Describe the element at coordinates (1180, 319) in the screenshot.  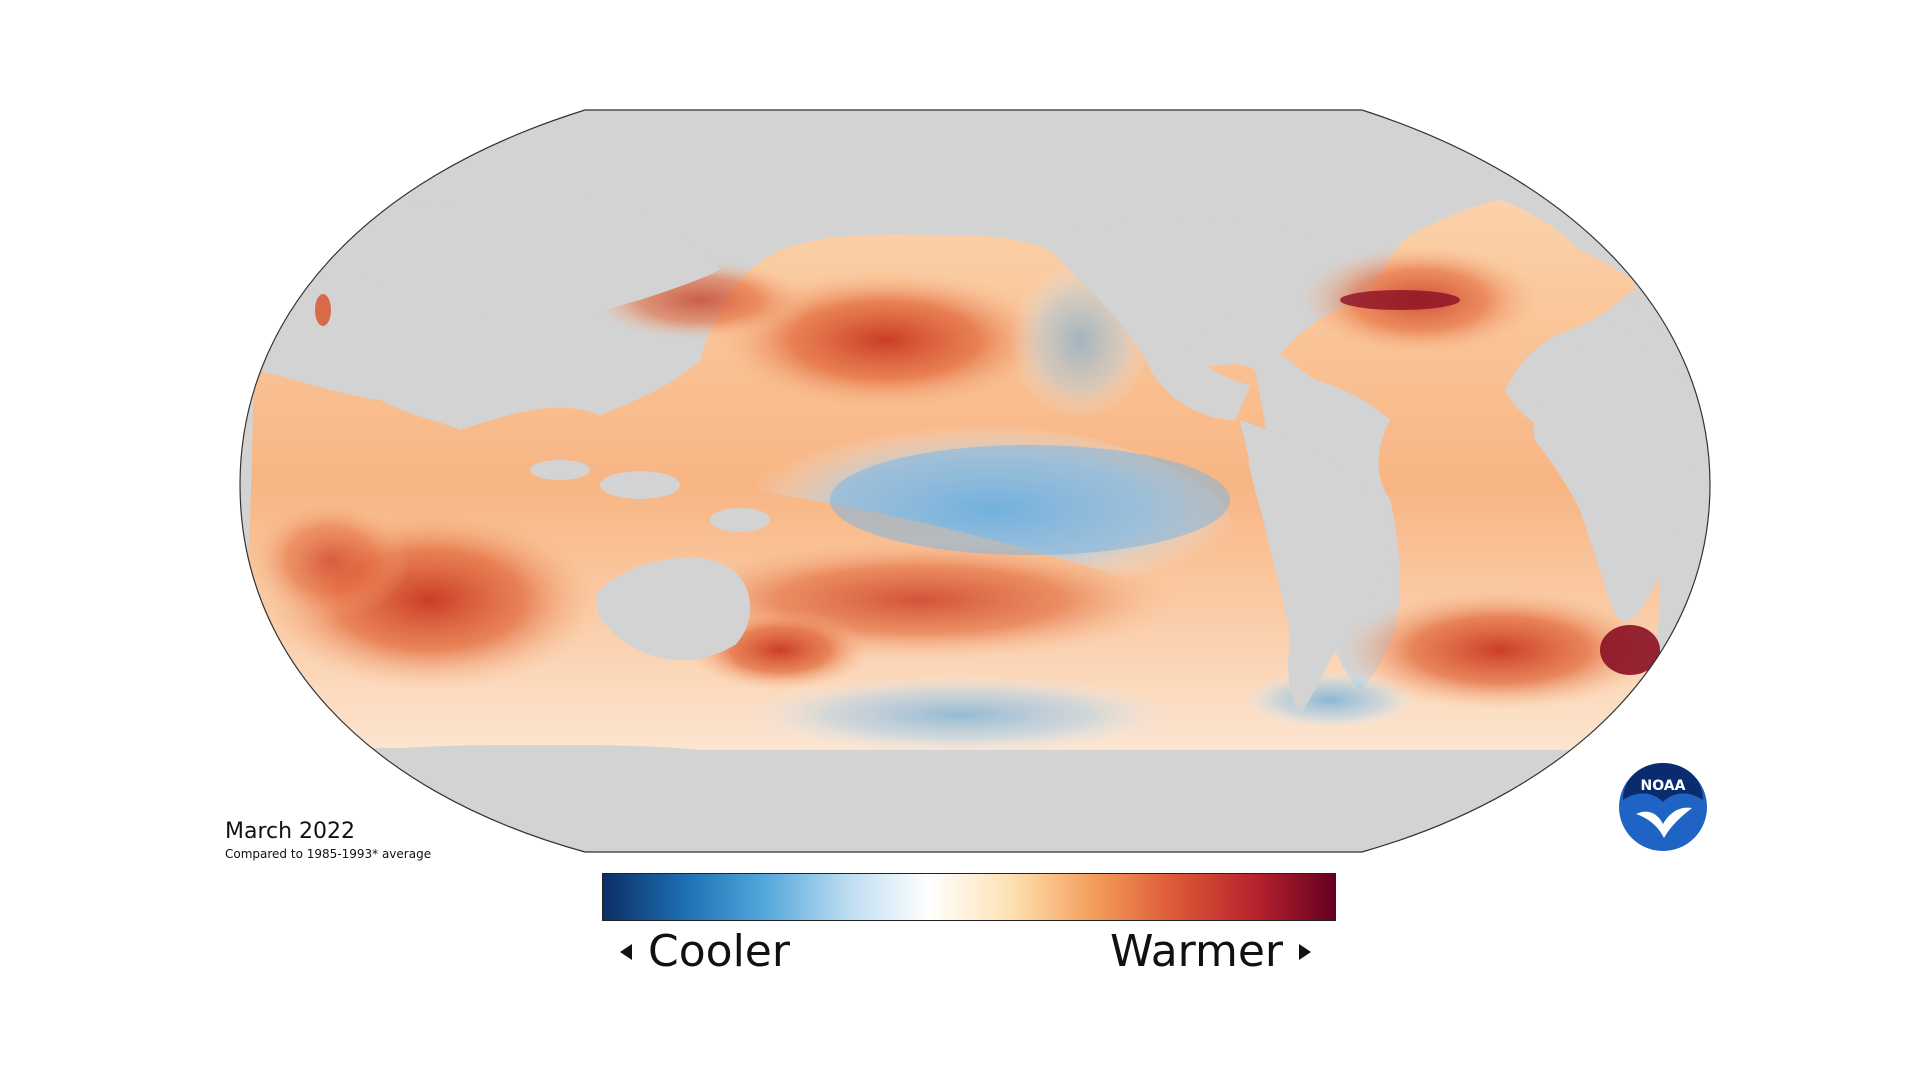
I see `land-north-america` at that location.